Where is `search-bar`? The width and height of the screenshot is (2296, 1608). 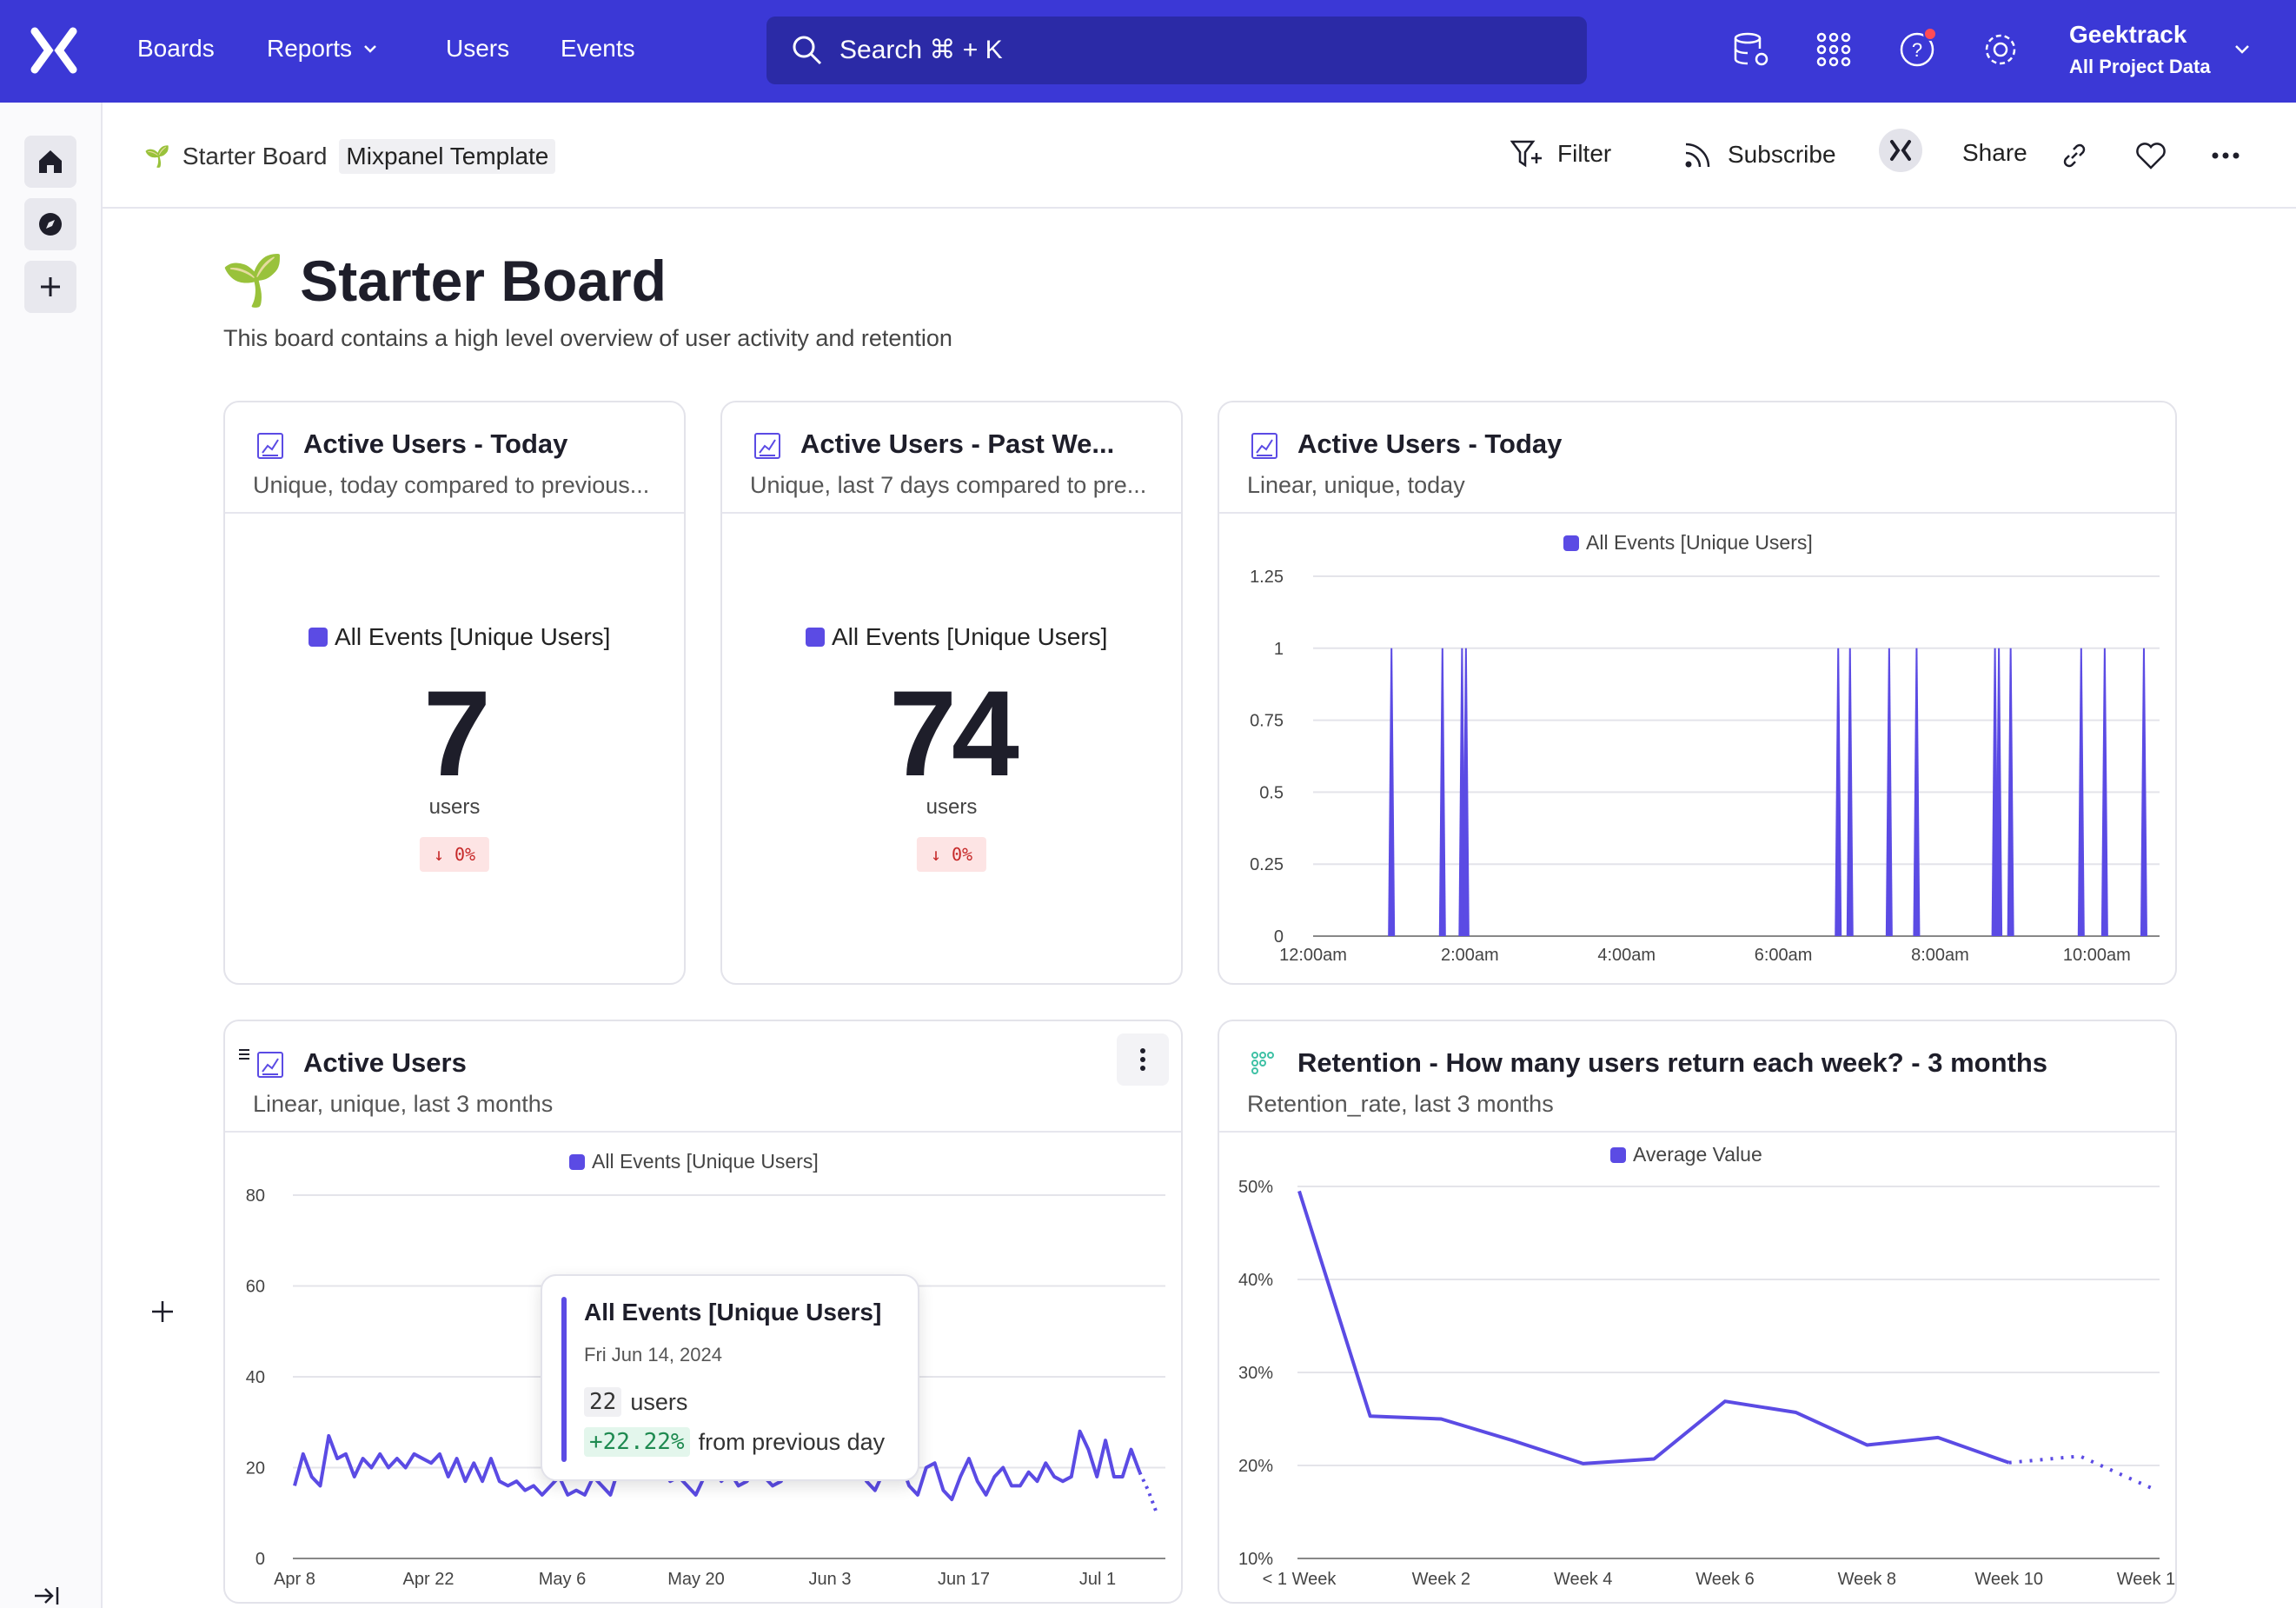 search-bar is located at coordinates (1176, 50).